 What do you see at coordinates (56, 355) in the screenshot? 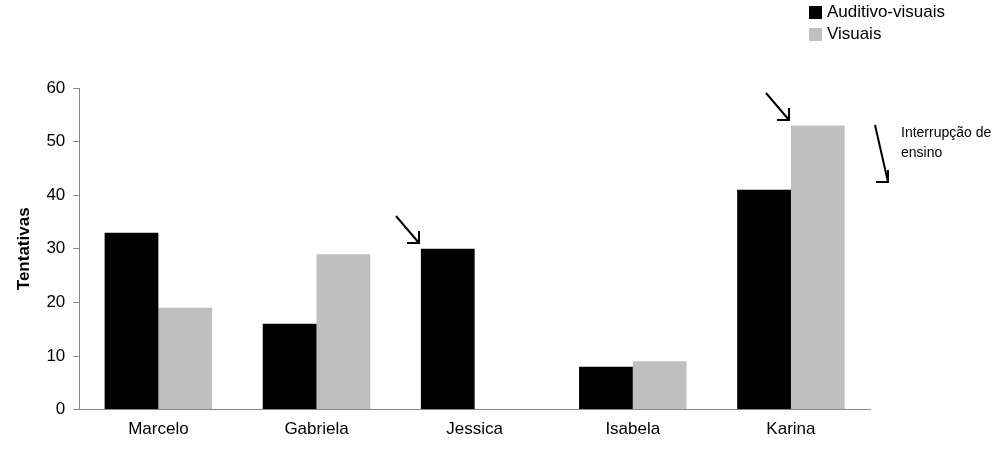
I see `y-tick-label: 10` at bounding box center [56, 355].